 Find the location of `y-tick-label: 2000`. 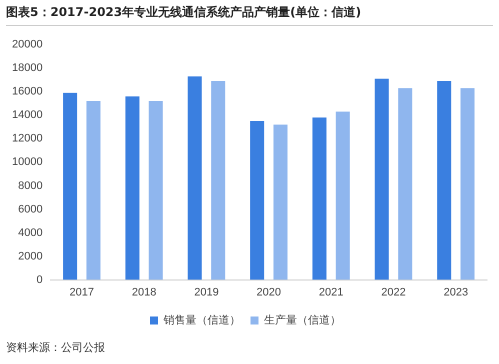

y-tick-label: 2000 is located at coordinates (30, 256).